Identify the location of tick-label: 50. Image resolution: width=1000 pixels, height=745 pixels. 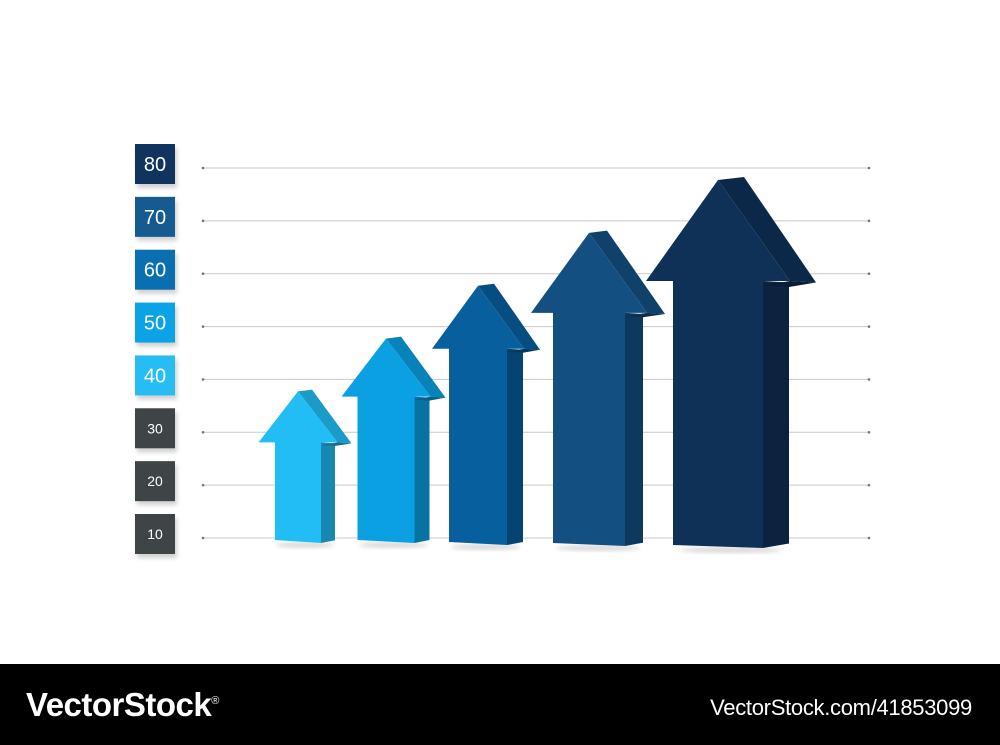
(155, 324).